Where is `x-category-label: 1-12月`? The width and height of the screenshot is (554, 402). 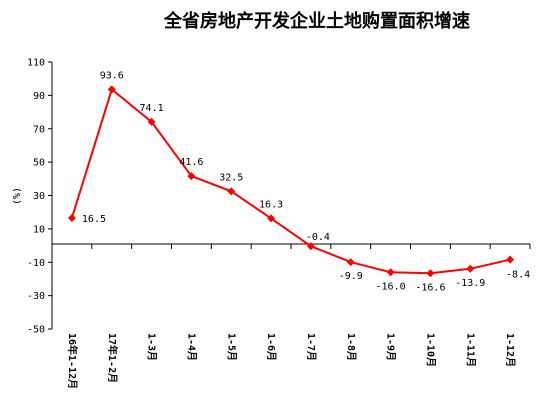 x-category-label: 1-12月 is located at coordinates (510, 350).